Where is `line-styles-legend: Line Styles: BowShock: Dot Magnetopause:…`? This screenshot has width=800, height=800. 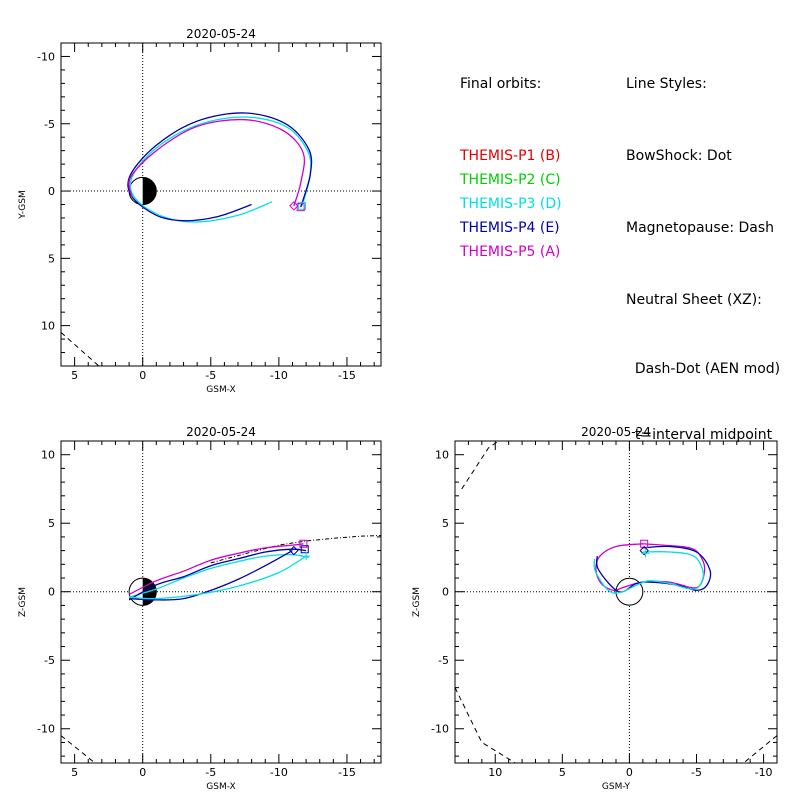
line-styles-legend: Line Styles: BowShock: Dot Magnetopause:… is located at coordinates (703, 246).